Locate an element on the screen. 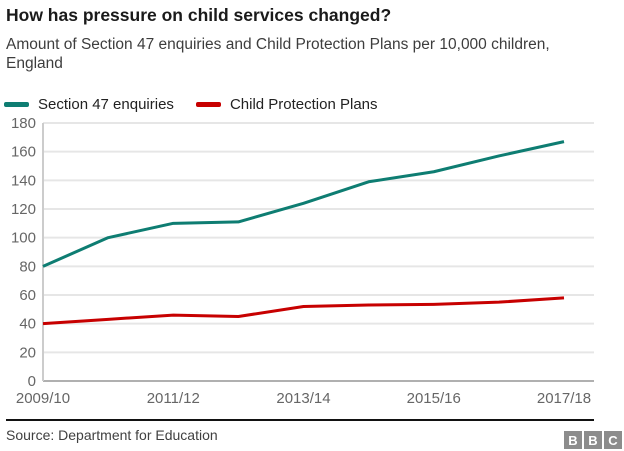 Image resolution: width=624 pixels, height=451 pixels. y-tick-label: 20 is located at coordinates (27, 352).